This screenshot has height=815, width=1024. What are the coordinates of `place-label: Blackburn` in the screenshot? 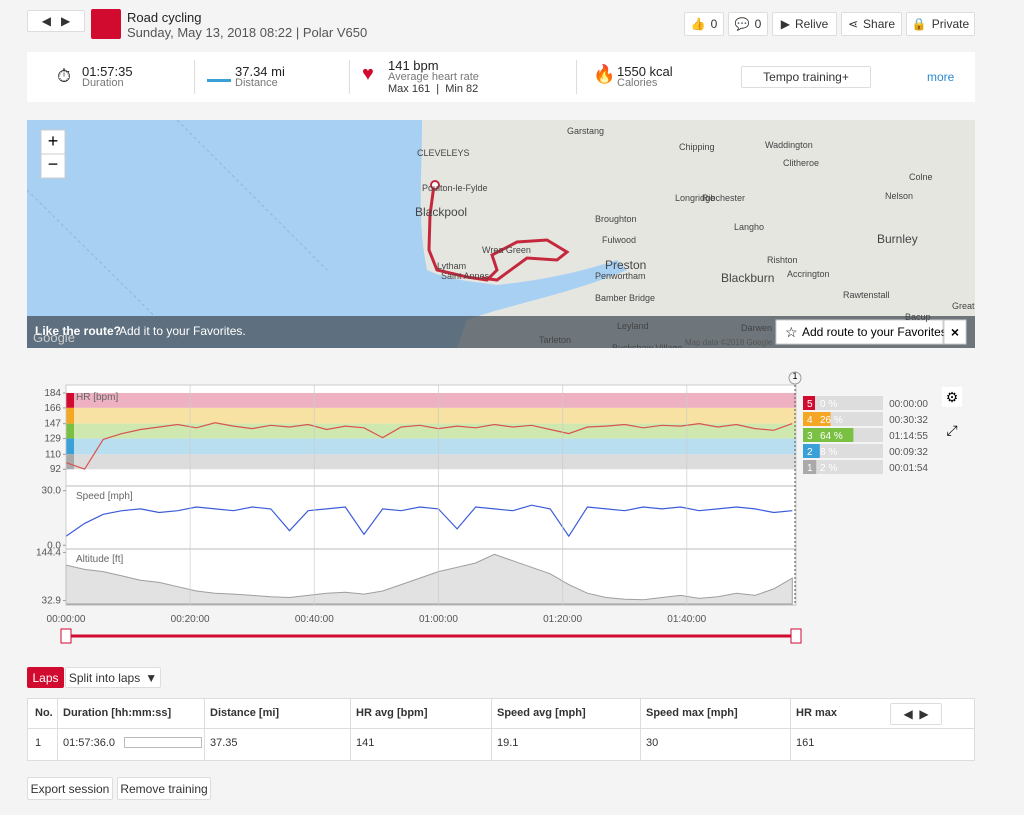 It's located at (747, 278).